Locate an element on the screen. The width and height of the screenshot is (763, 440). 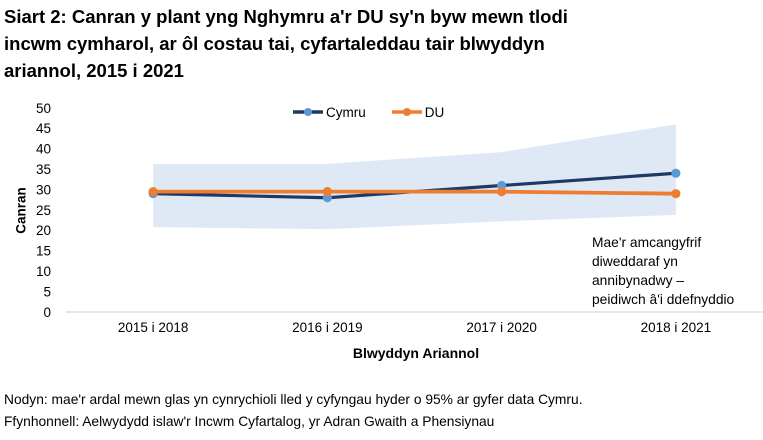
y-tick-label: 5 is located at coordinates (47, 291).